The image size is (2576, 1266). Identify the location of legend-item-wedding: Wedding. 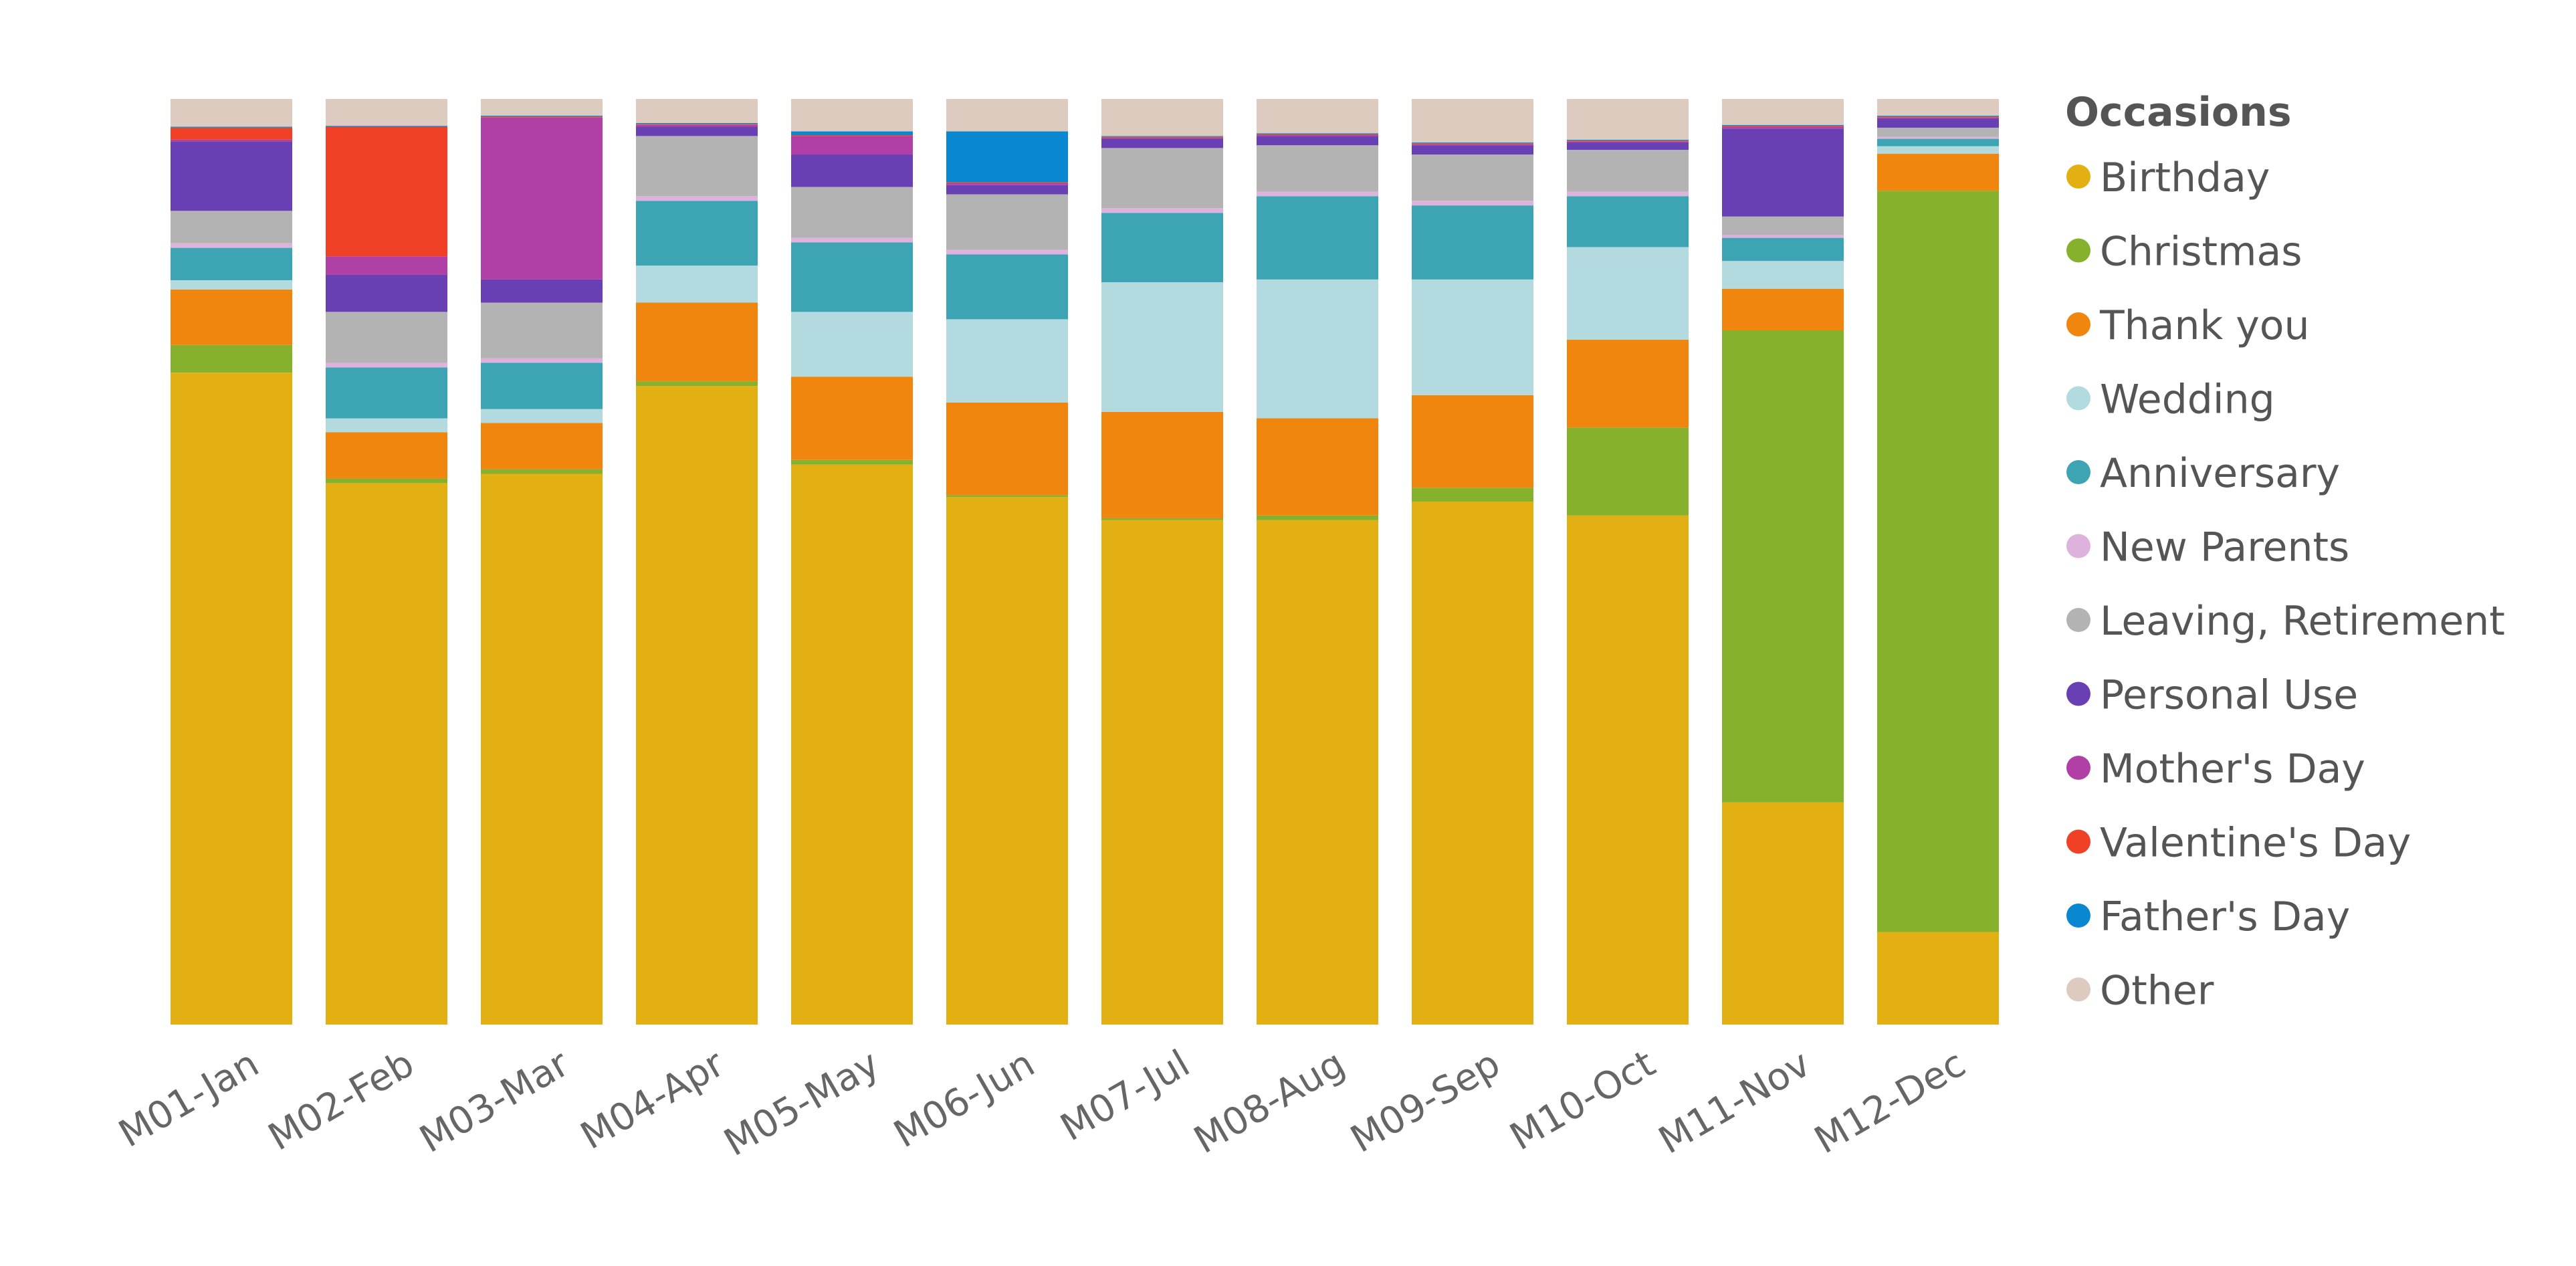
(2170, 400).